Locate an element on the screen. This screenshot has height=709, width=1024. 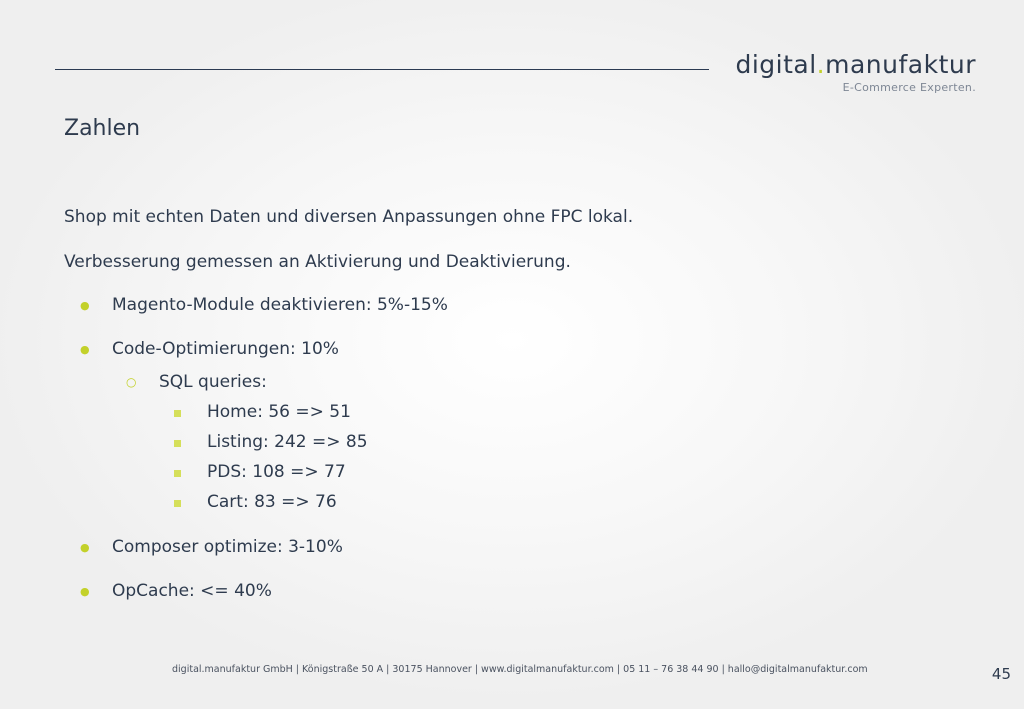
list-item: Cart: 83 => 76 is located at coordinates (272, 502).